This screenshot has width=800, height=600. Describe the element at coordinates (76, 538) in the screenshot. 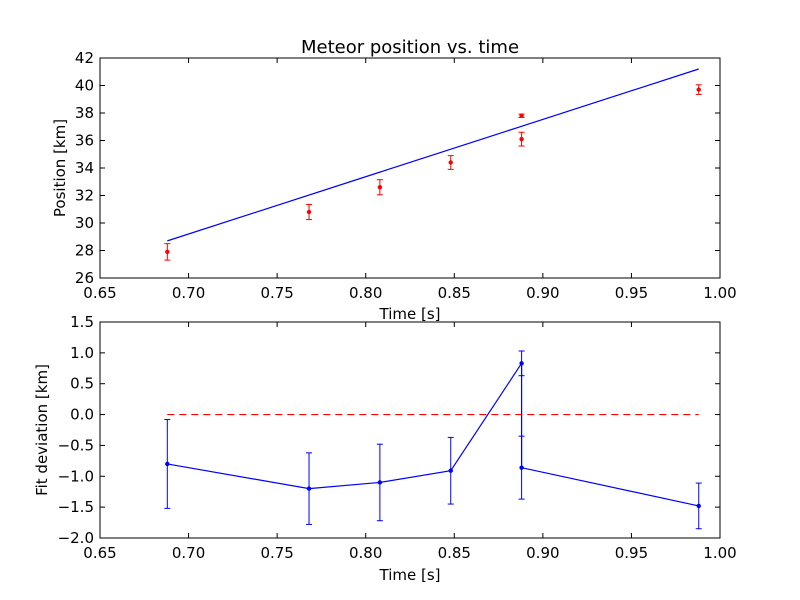

I see `y-tick-label: −2.0` at that location.